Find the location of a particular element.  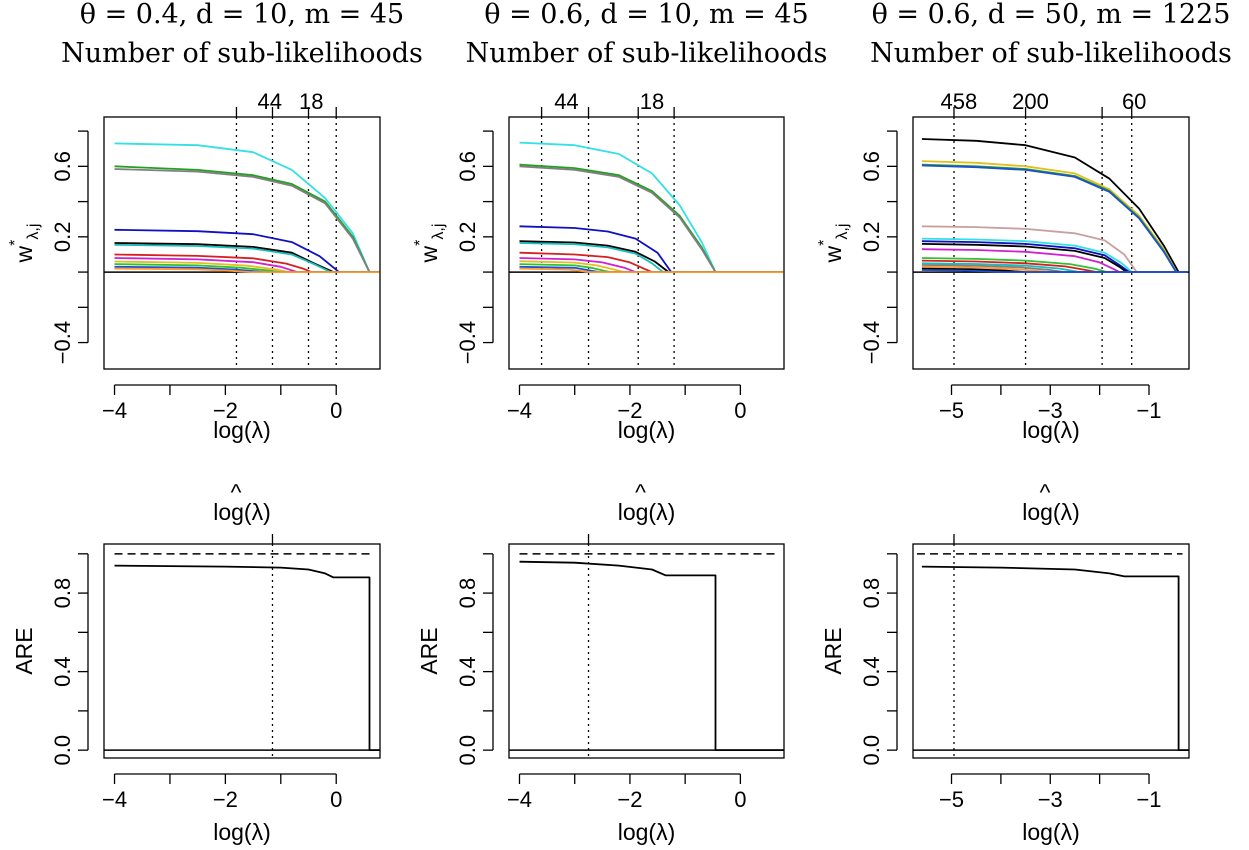

x-tick-label: −3 is located at coordinates (1050, 410).